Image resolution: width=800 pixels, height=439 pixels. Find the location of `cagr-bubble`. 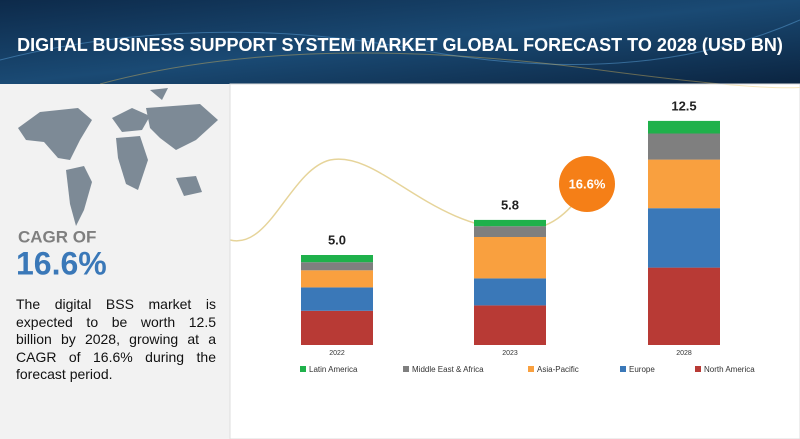

cagr-bubble is located at coordinates (587, 184).